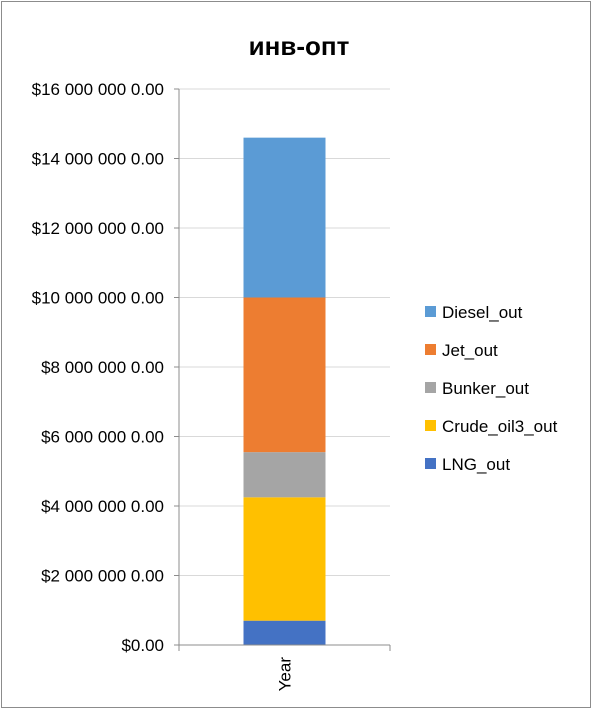 The width and height of the screenshot is (593, 710). Describe the element at coordinates (500, 426) in the screenshot. I see `legend-label-crude-oil3-out: Crude_oil3_out` at that location.